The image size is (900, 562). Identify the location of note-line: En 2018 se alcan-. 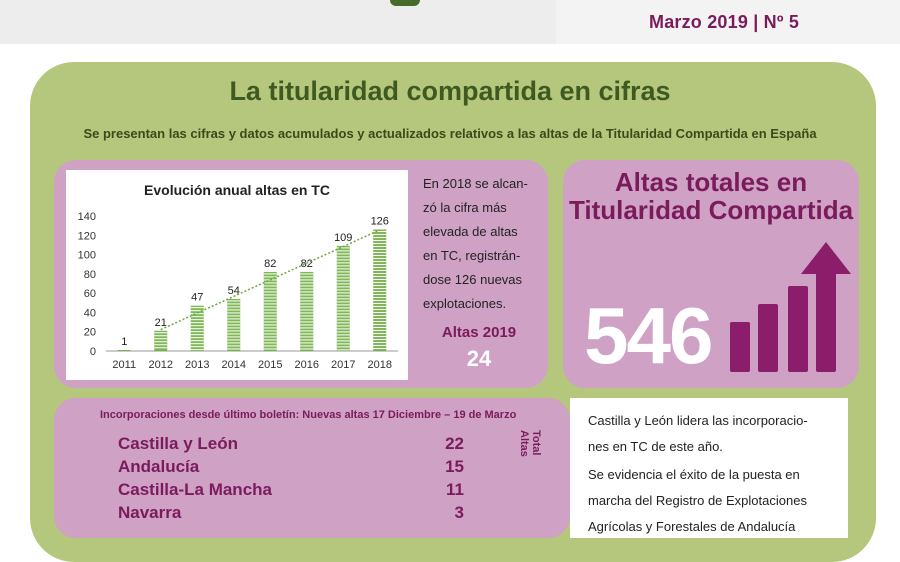
(475, 183).